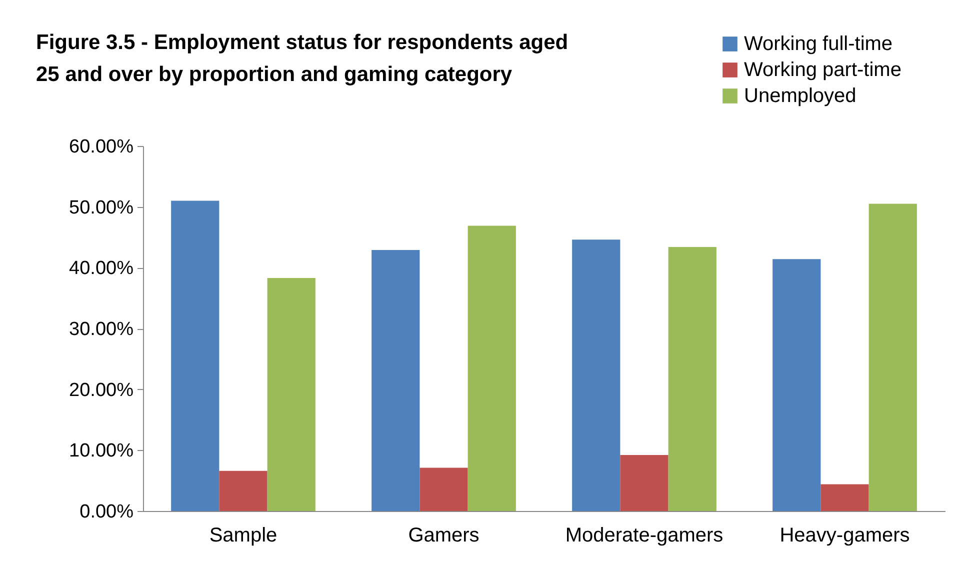 The image size is (956, 579). Describe the element at coordinates (444, 535) in the screenshot. I see `x-tick-label: Gamers` at that location.